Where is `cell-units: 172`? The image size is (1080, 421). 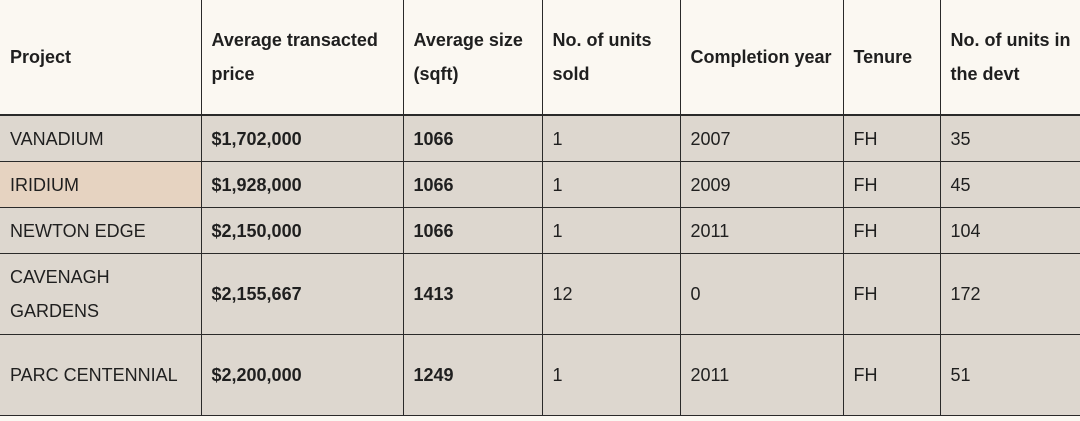 cell-units: 172 is located at coordinates (1010, 294).